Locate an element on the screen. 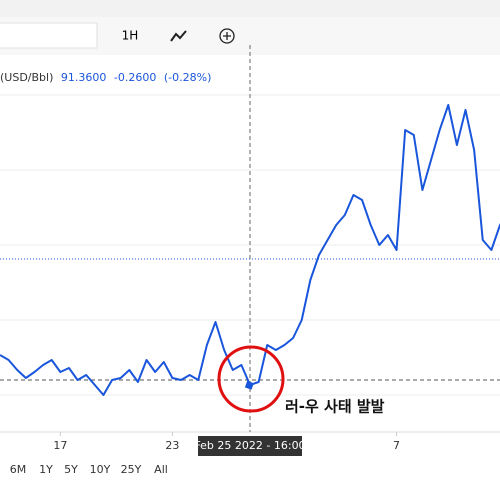 The width and height of the screenshot is (500, 500). range-buttons: 6M 1Y 5Y 10Y 25Y All is located at coordinates (89, 469).